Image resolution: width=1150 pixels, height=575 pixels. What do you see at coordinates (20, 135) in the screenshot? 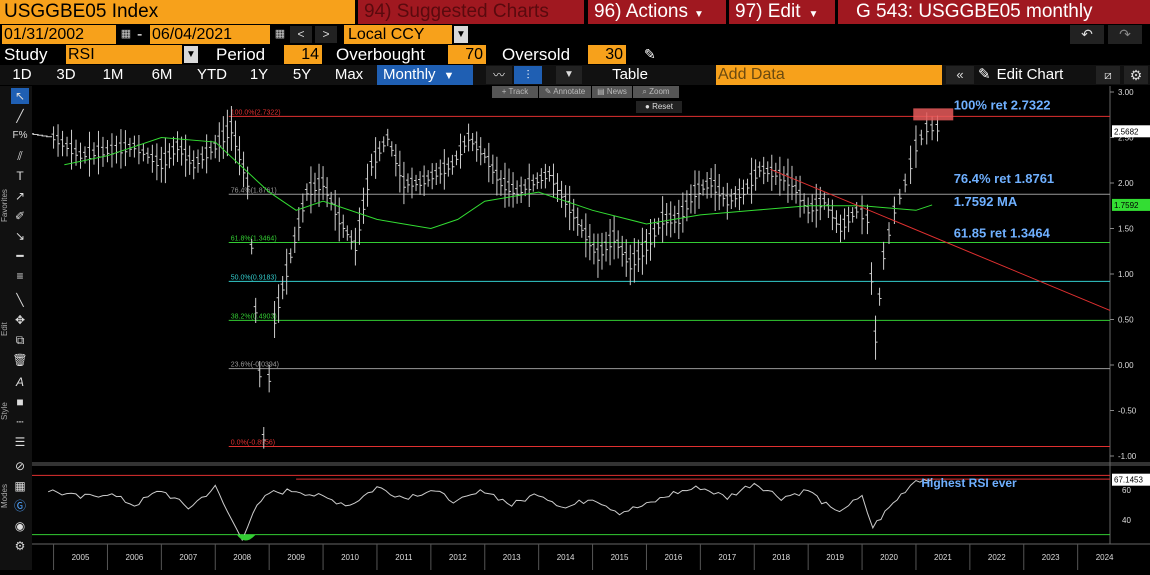
I see `fibonacci-icon: F%` at bounding box center [20, 135].